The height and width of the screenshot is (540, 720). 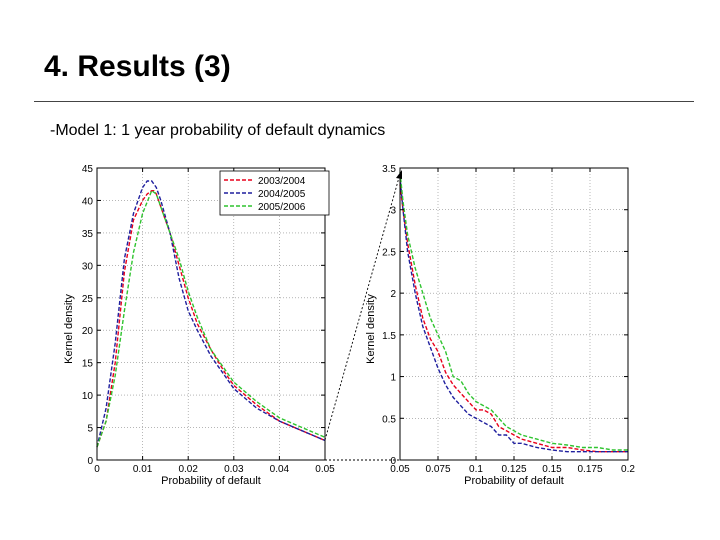 What do you see at coordinates (389, 336) in the screenshot?
I see `y-tick-label: 1.5` at bounding box center [389, 336].